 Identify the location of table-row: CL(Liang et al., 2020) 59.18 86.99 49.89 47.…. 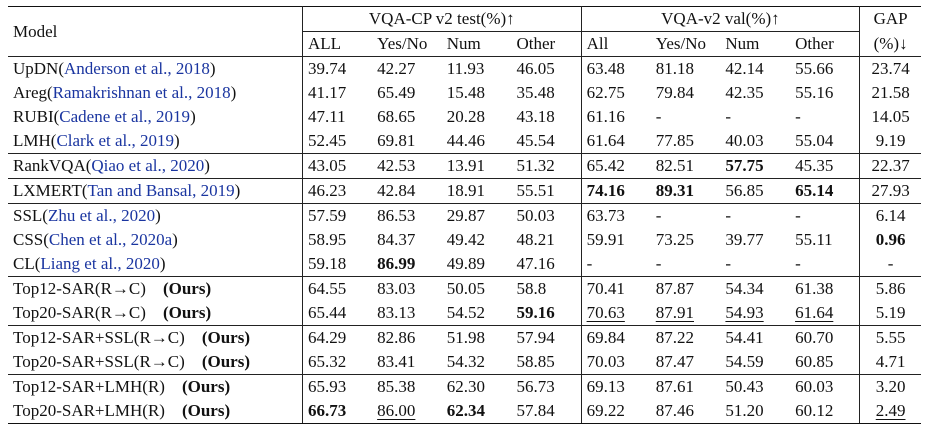
(464, 264).